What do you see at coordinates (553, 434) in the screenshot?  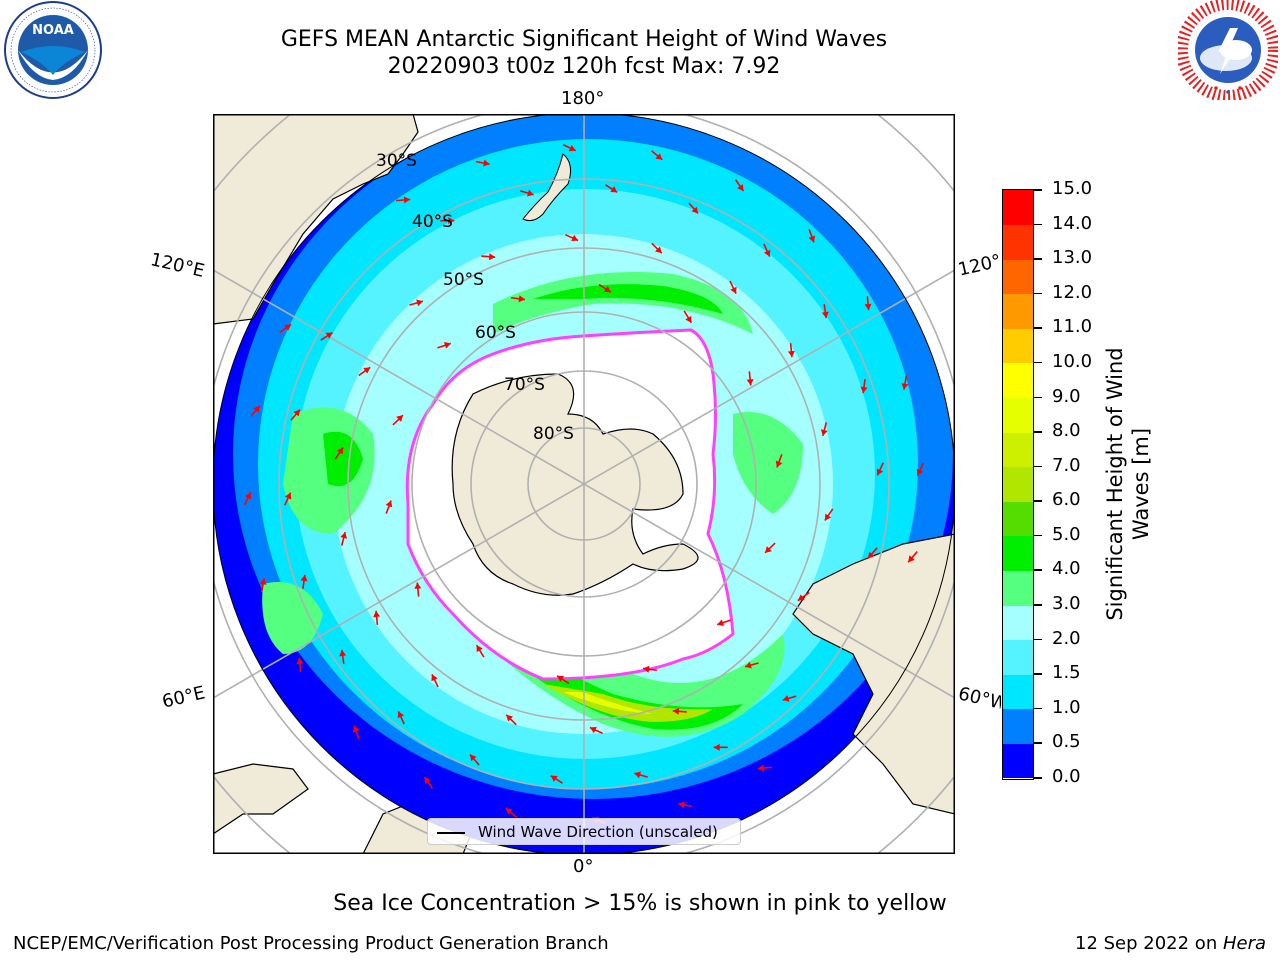 I see `latitude-label-80s: 80°S` at bounding box center [553, 434].